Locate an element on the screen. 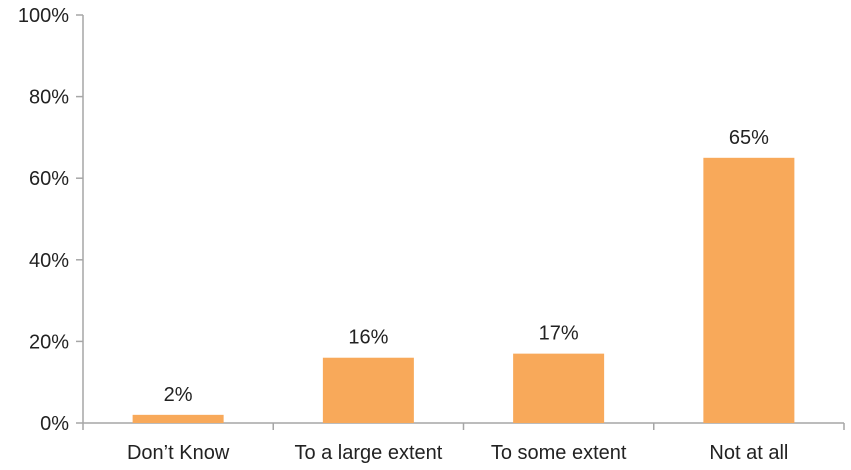 The image size is (851, 470). y-tick-label: 100% is located at coordinates (43, 16).